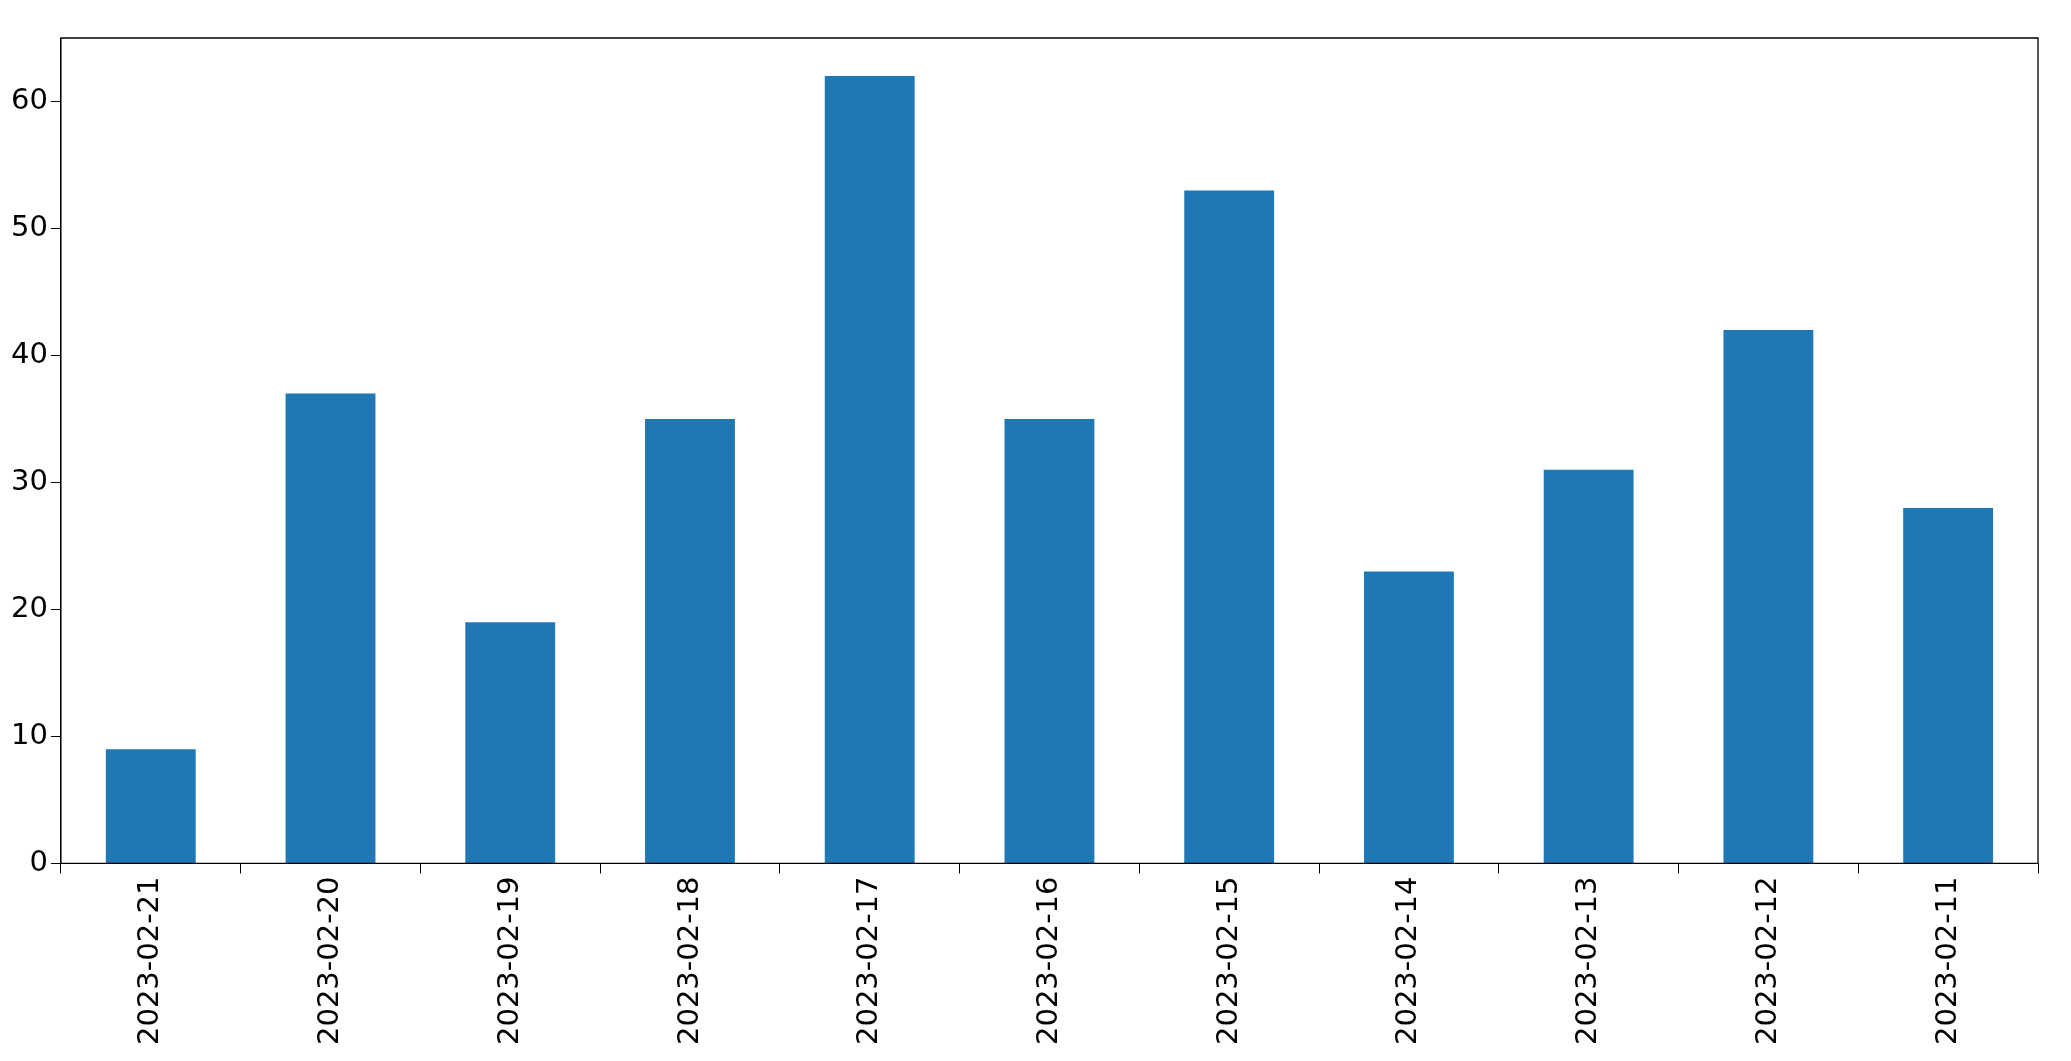 The height and width of the screenshot is (1061, 2071). Describe the element at coordinates (38, 861) in the screenshot. I see `y-tick-label: 0` at that location.